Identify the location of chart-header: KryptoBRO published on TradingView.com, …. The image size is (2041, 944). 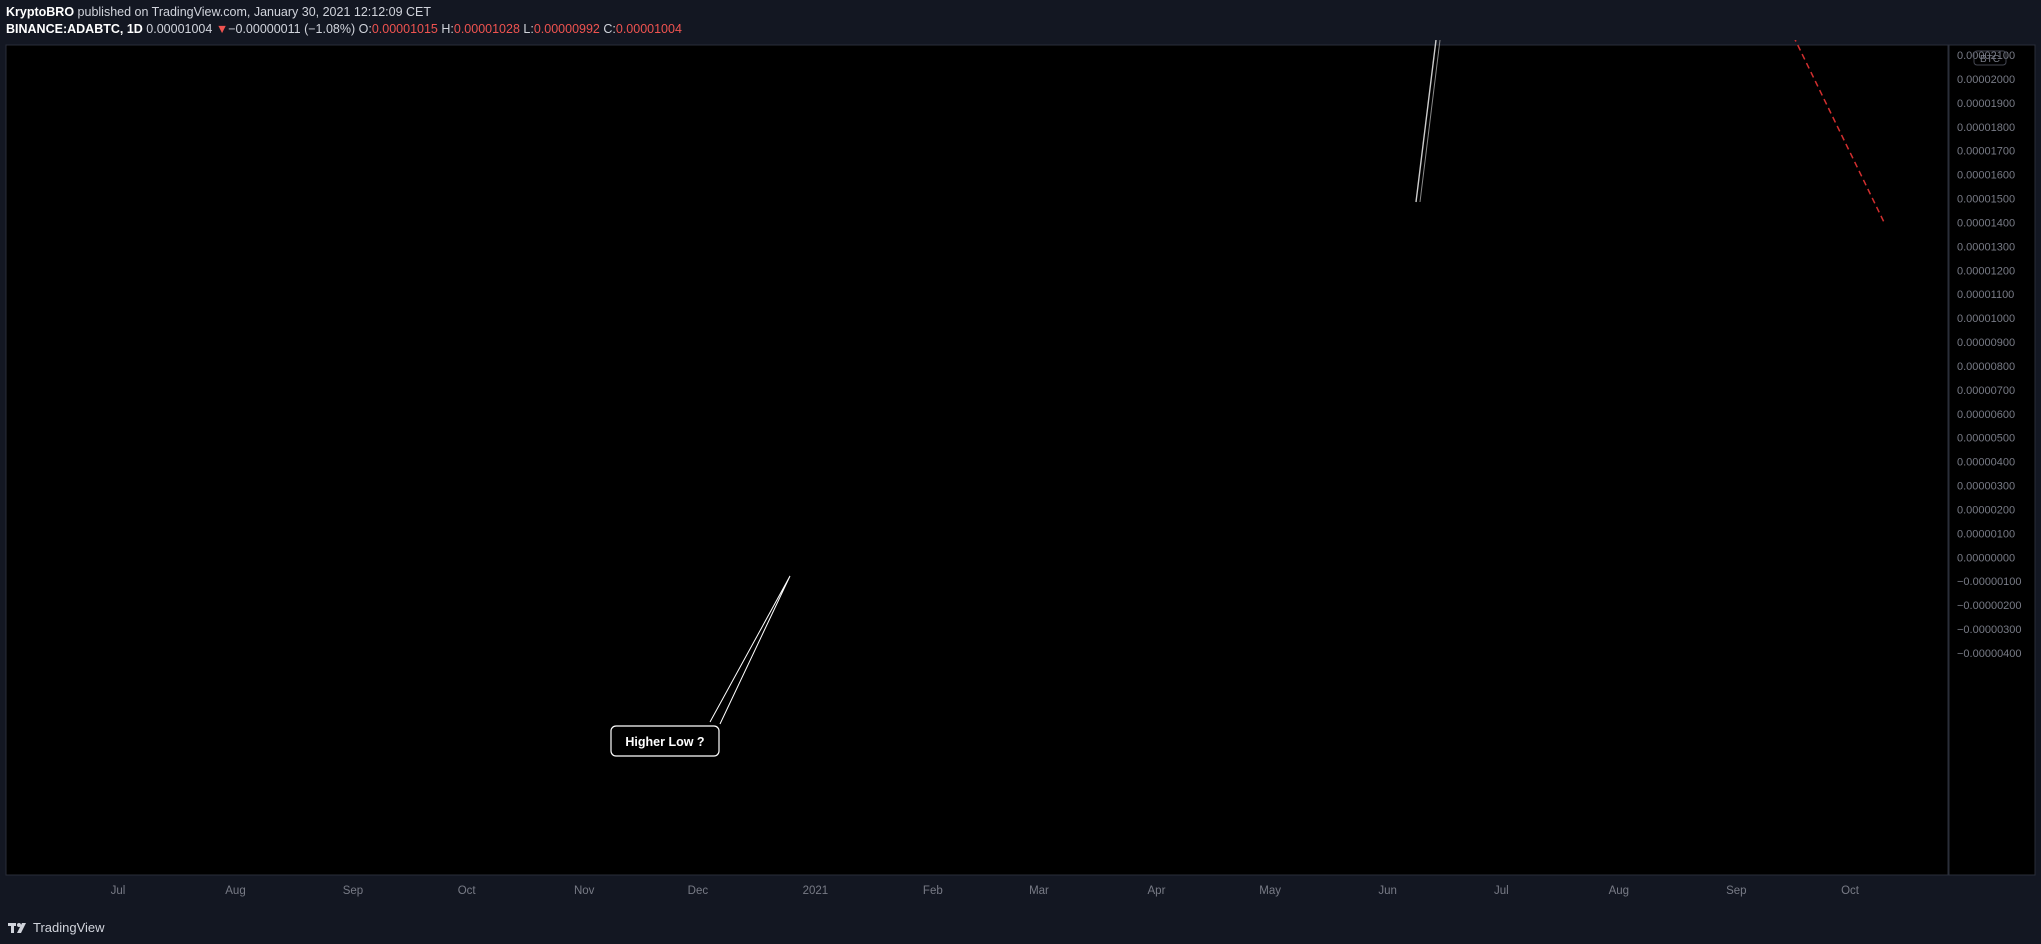
(1020, 20).